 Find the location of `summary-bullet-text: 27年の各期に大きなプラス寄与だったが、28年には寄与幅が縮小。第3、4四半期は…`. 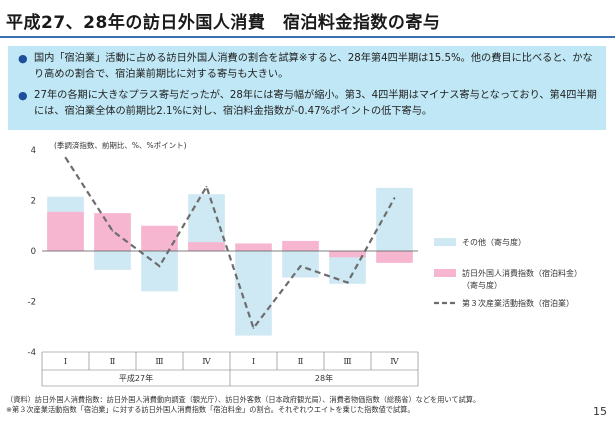

summary-bullet-text: 27年の各期に大きなプラス寄与だったが、28年には寄与幅が縮小。第3、4四半期は… is located at coordinates (315, 103).